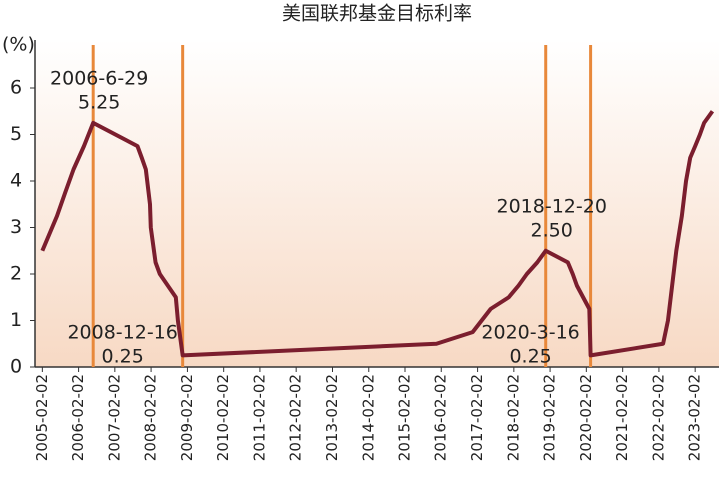  I want to click on x-tick-label: 2007-02-02, so click(114, 417).